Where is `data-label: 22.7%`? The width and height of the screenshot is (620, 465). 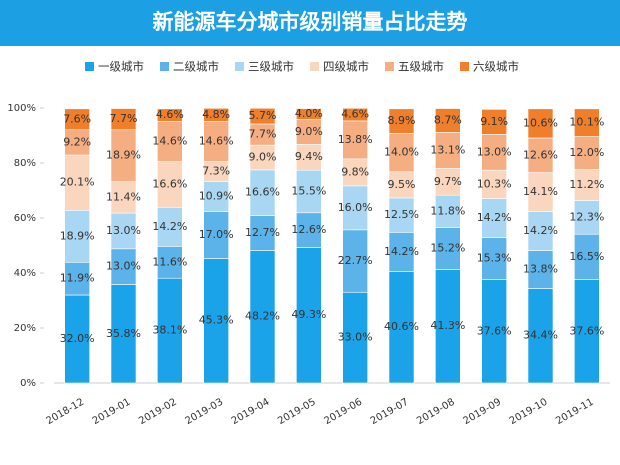
data-label: 22.7% is located at coordinates (355, 260).